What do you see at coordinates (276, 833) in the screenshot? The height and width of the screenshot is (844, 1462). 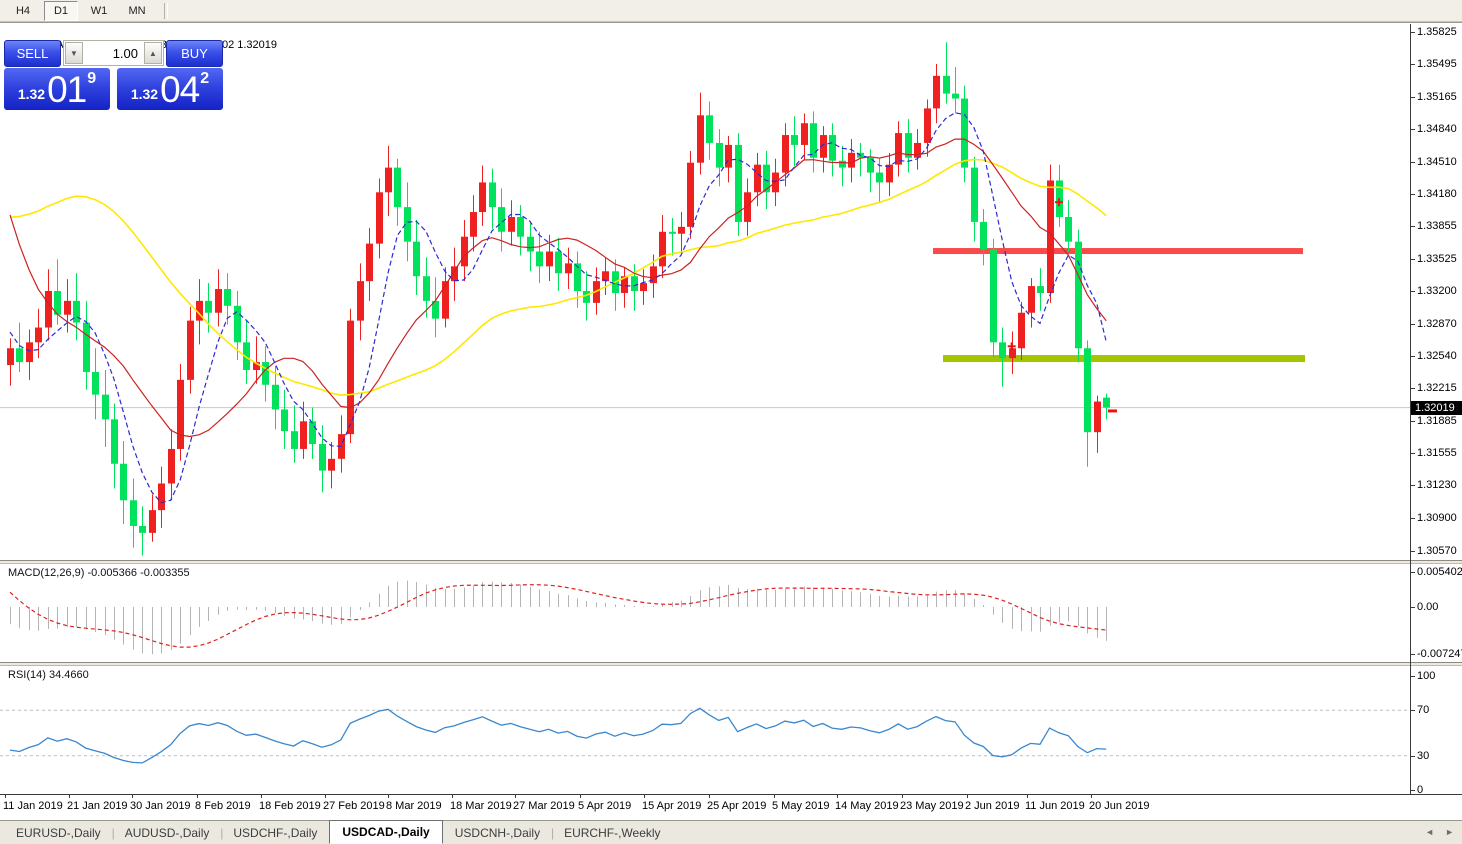 I see `tab-usdchf-daily: USDCHF-,Daily|` at bounding box center [276, 833].